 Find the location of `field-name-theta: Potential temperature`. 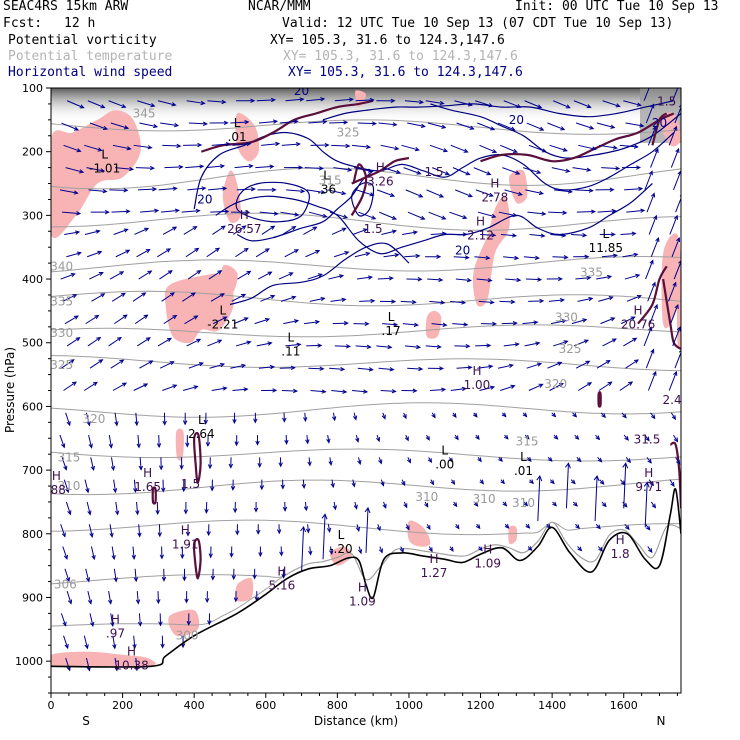

field-name-theta: Potential temperature is located at coordinates (90, 56).